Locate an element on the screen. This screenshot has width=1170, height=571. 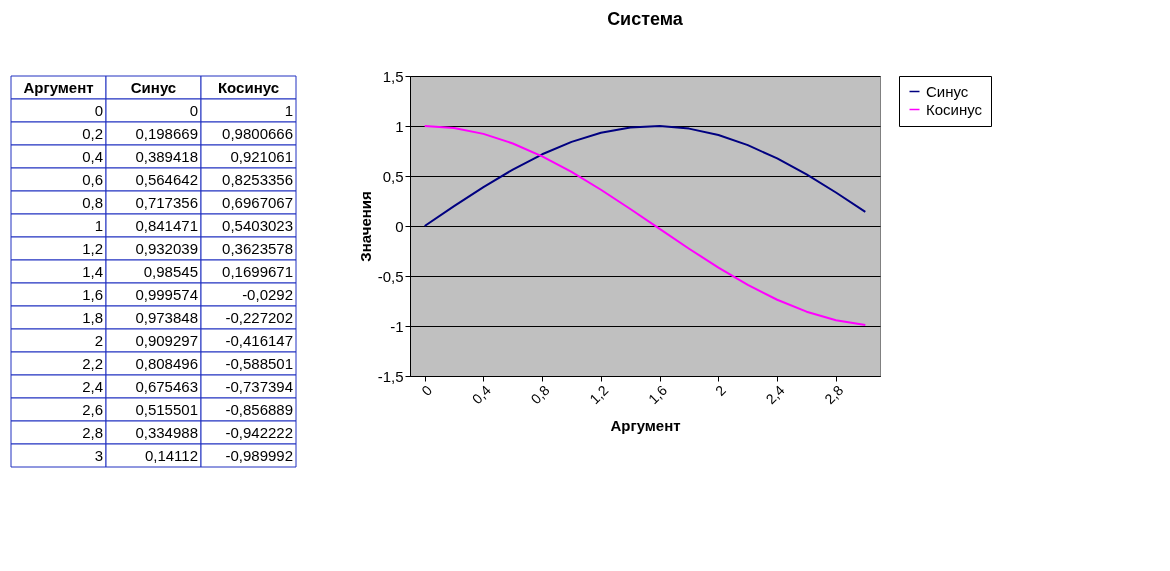
text: 0,841471 is located at coordinates (166, 225).